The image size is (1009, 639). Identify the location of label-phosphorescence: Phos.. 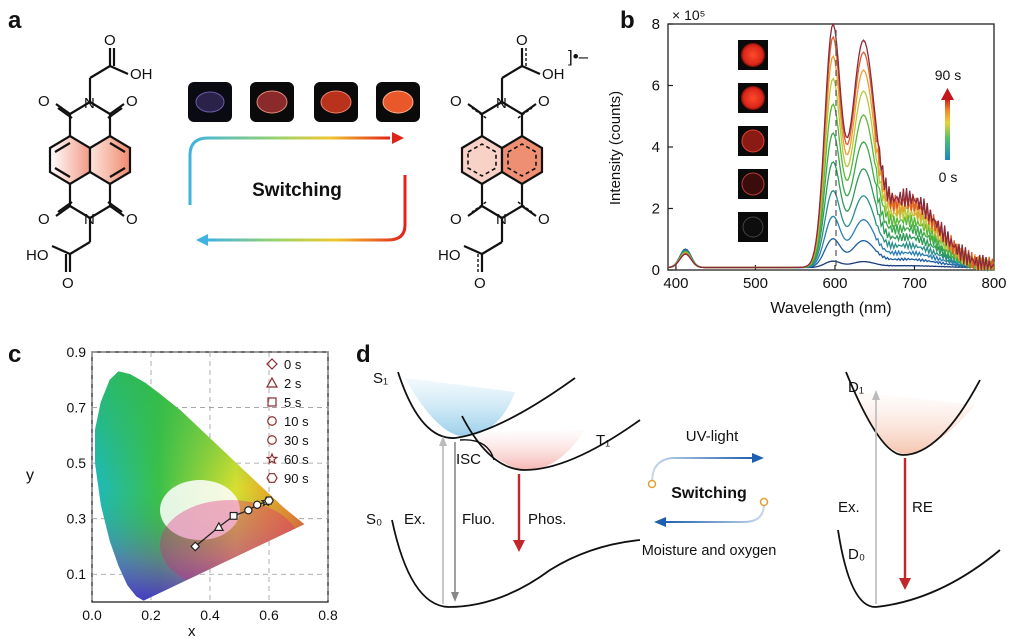
(547, 519).